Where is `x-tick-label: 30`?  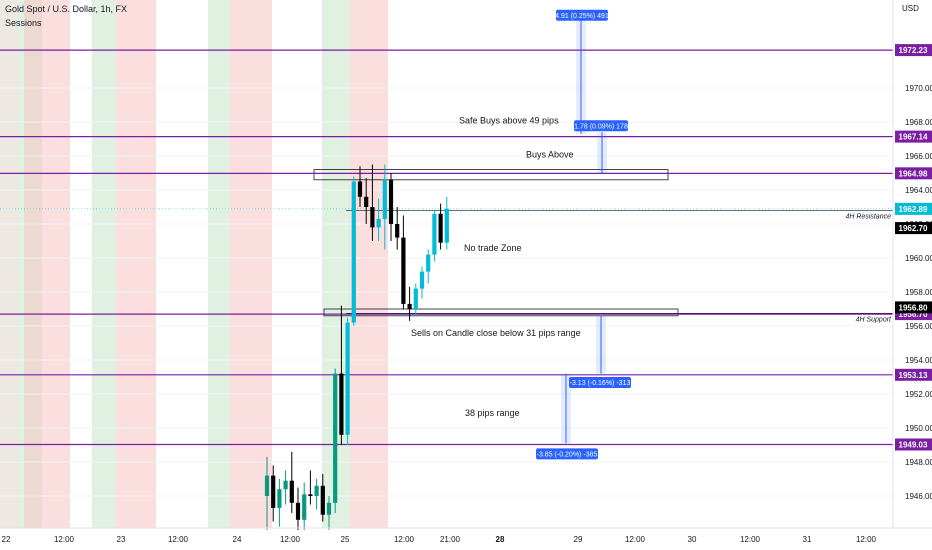 x-tick-label: 30 is located at coordinates (692, 539).